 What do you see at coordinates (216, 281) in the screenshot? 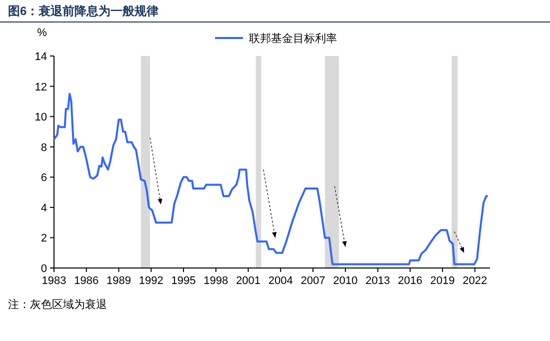
I see `x-tick-label: 1998` at bounding box center [216, 281].